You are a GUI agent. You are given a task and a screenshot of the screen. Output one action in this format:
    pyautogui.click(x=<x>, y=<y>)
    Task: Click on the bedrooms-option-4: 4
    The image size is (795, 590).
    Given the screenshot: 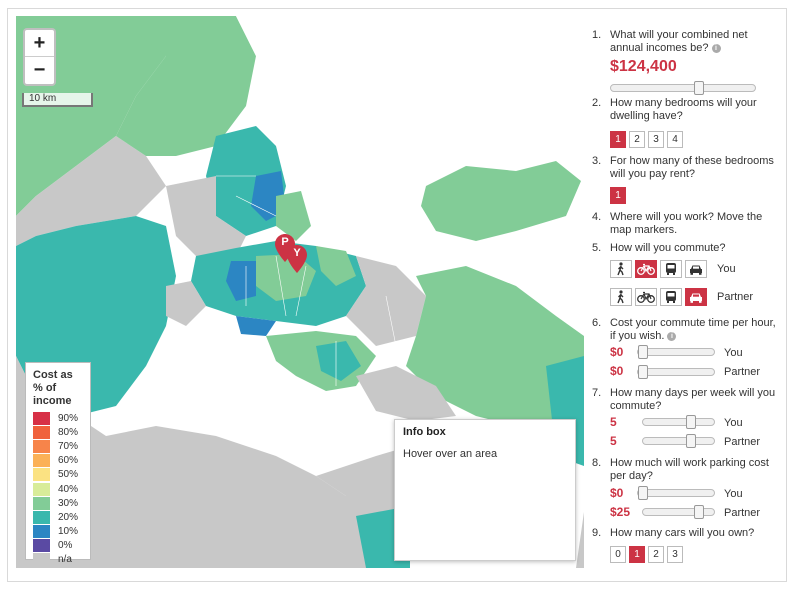 What is the action you would take?
    pyautogui.click(x=675, y=139)
    